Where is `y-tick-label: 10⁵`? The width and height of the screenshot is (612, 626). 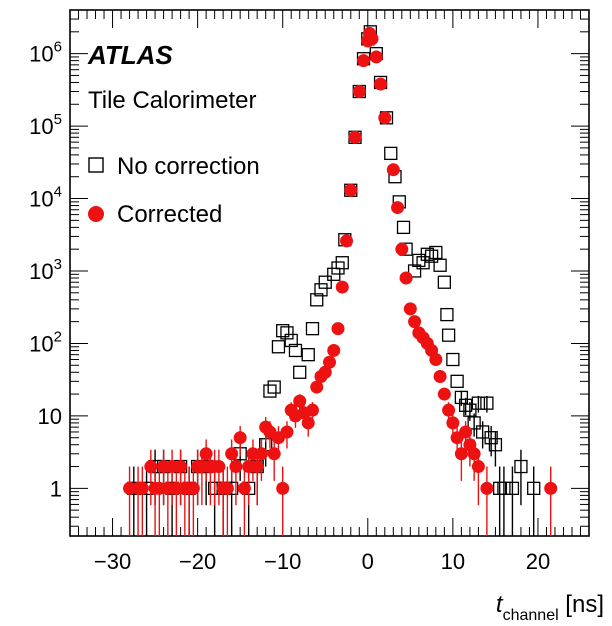
y-tick-label: 10⁵ is located at coordinates (45, 125).